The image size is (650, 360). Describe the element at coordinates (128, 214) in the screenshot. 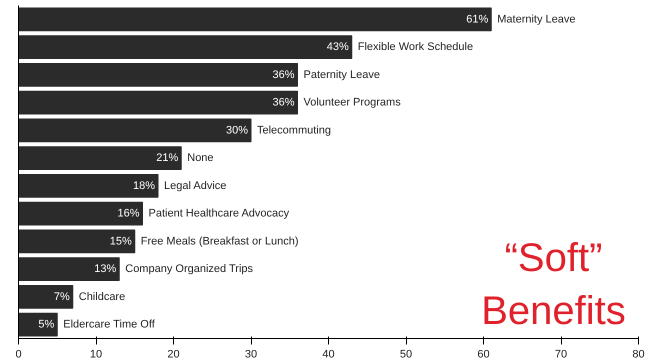

I see `data-label: 16%` at that location.